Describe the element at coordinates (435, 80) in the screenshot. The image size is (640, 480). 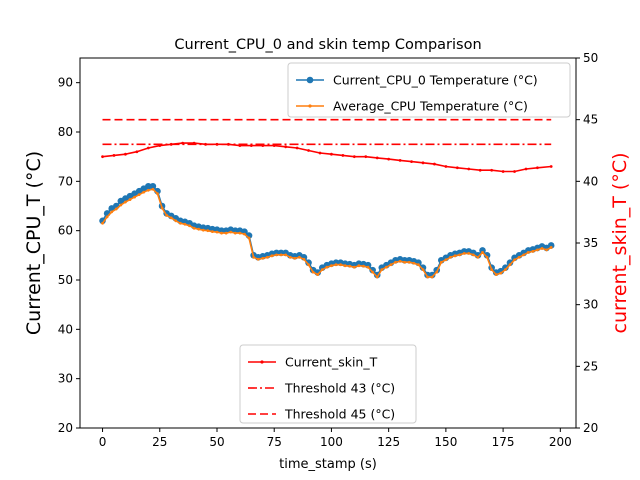
I see `legend-label: Current_CPU_0 Temperature (°C)` at that location.